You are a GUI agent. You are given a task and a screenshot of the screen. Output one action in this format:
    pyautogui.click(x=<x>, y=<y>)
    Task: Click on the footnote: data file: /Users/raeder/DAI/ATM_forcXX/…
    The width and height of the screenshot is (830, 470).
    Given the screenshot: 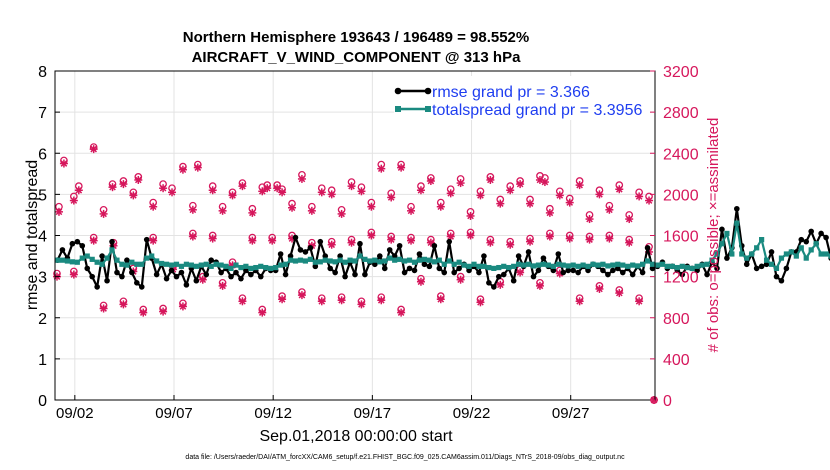 What is the action you would take?
    pyautogui.click(x=405, y=457)
    